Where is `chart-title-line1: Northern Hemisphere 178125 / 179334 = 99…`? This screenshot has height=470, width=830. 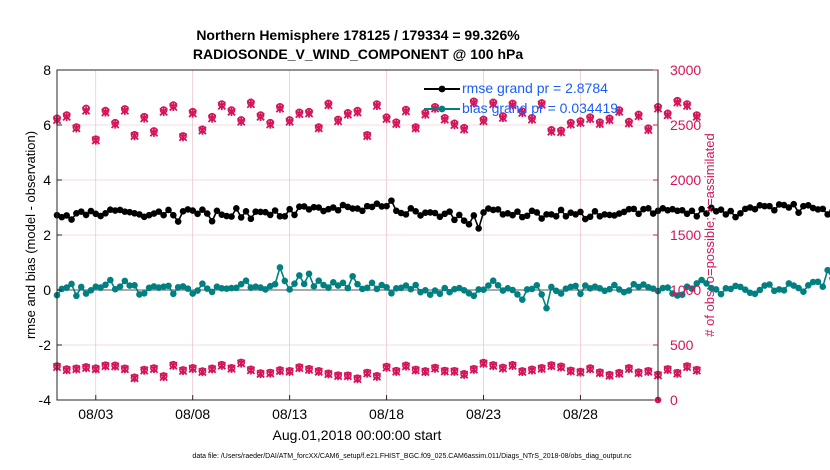 chart-title-line1: Northern Hemisphere 178125 / 179334 = 99… is located at coordinates (358, 35).